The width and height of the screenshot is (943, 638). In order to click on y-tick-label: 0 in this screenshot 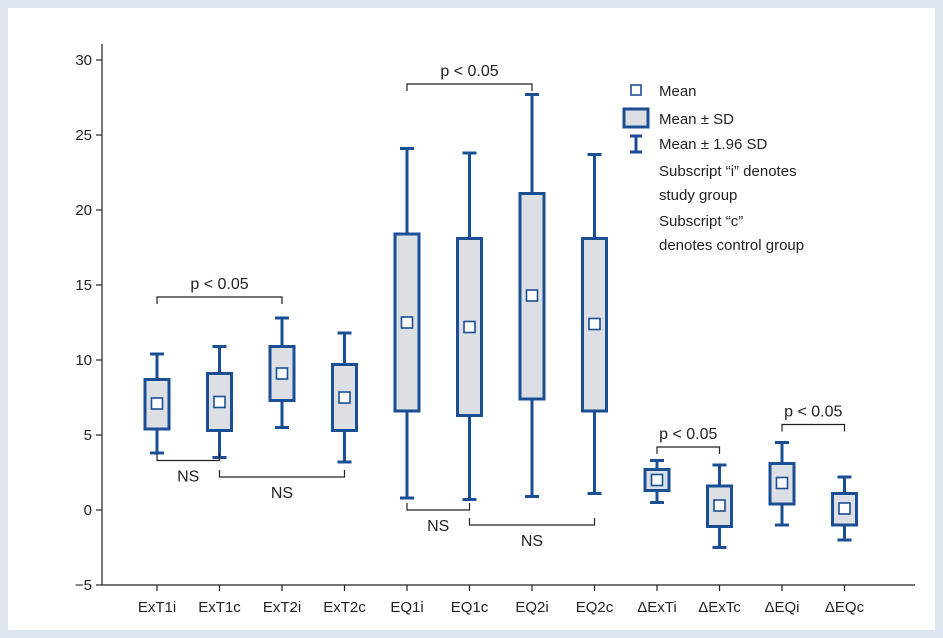, I will do `click(88, 510)`.